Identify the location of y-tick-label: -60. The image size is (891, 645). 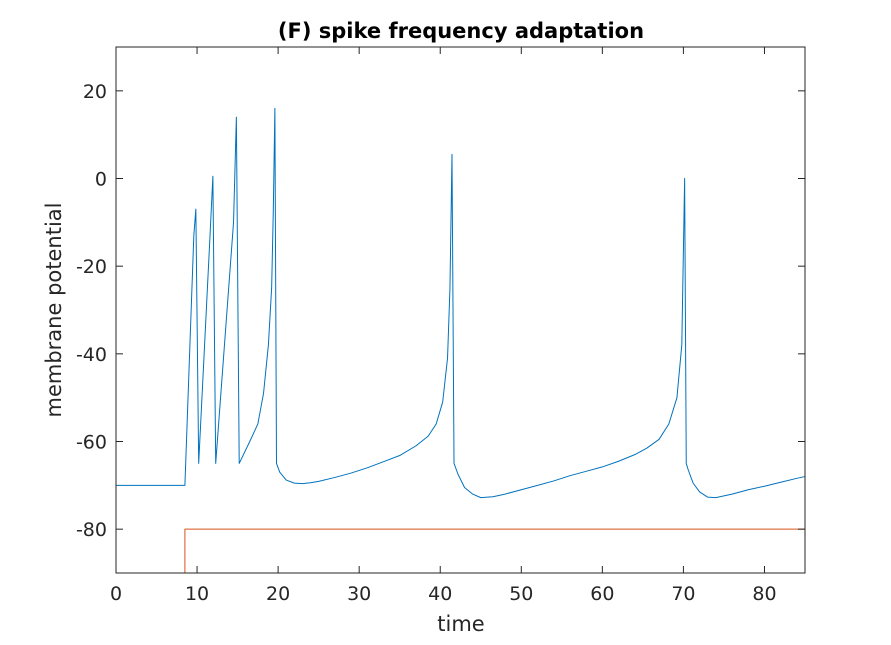
(91, 443).